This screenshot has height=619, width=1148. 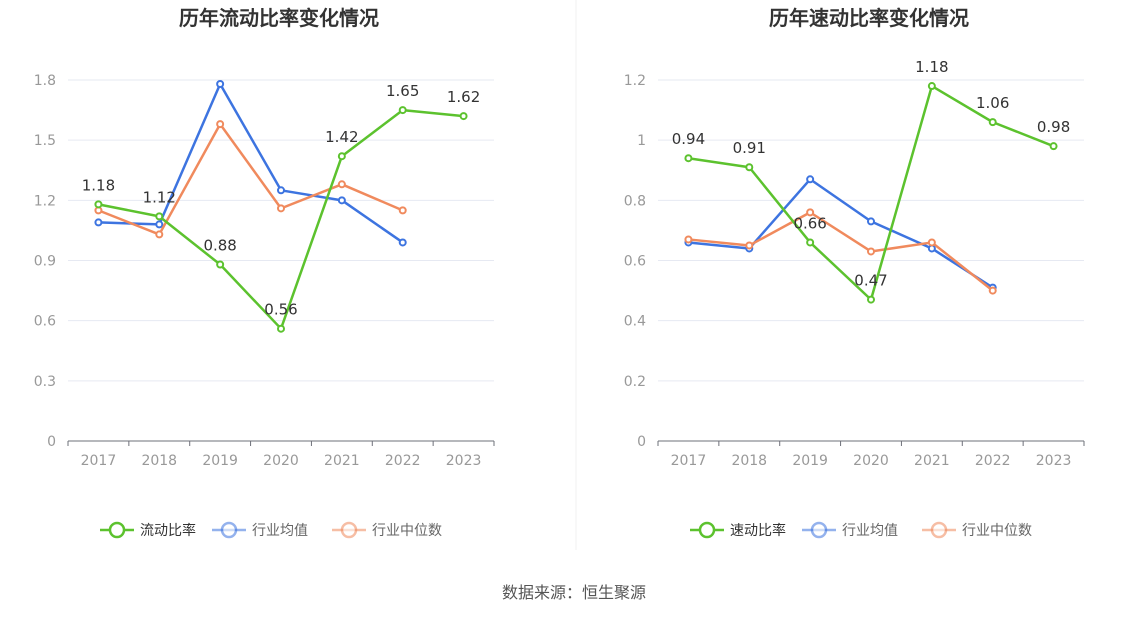 What do you see at coordinates (463, 97) in the screenshot?
I see `data-label: 1.62` at bounding box center [463, 97].